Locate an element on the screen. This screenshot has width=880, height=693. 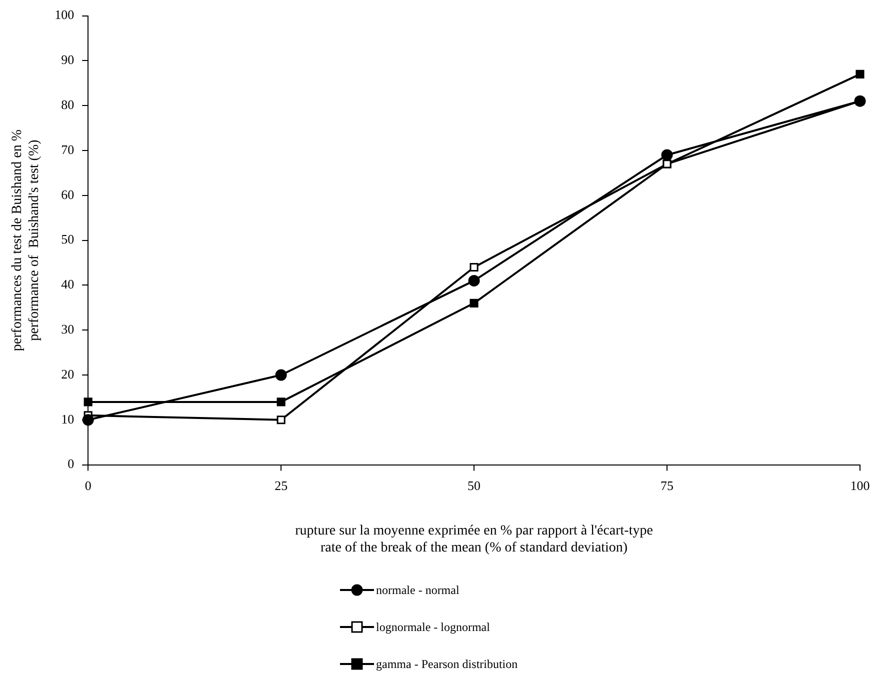
y-tick-label: 90 is located at coordinates (67, 60).